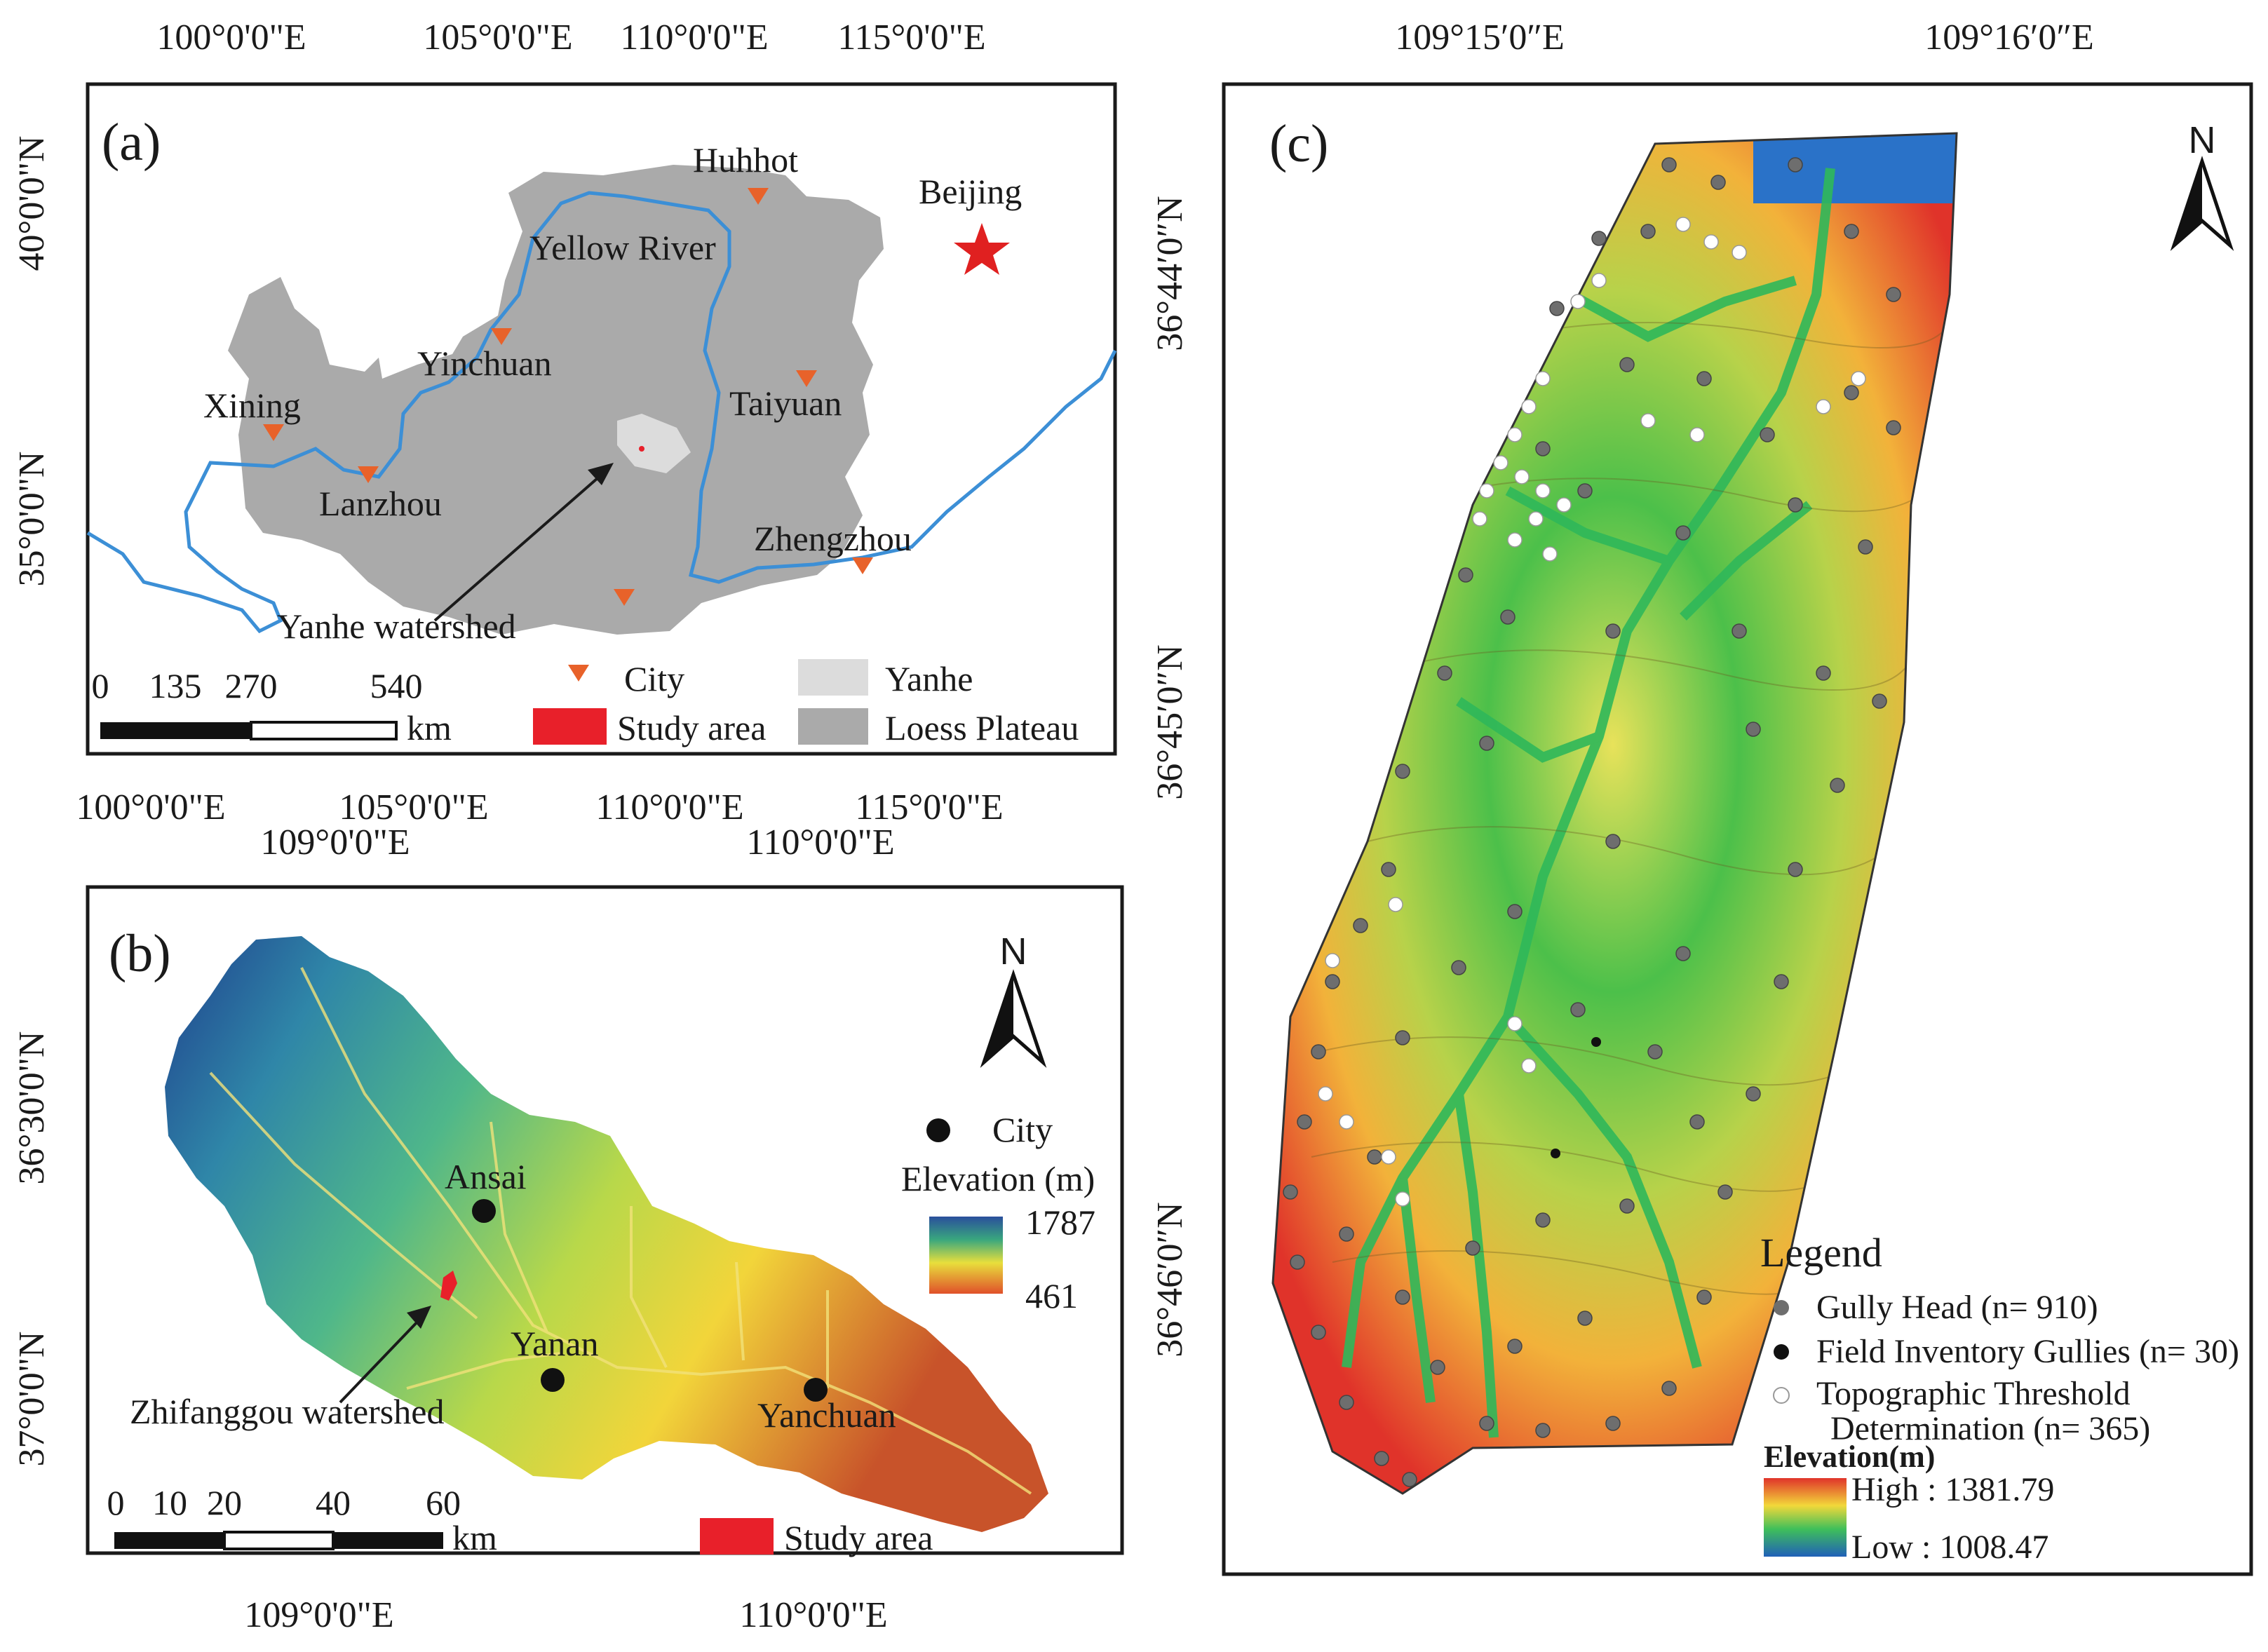 The image size is (2268, 1652). What do you see at coordinates (1576, 1097) in the screenshot?
I see `field-inventory-points` at bounding box center [1576, 1097].